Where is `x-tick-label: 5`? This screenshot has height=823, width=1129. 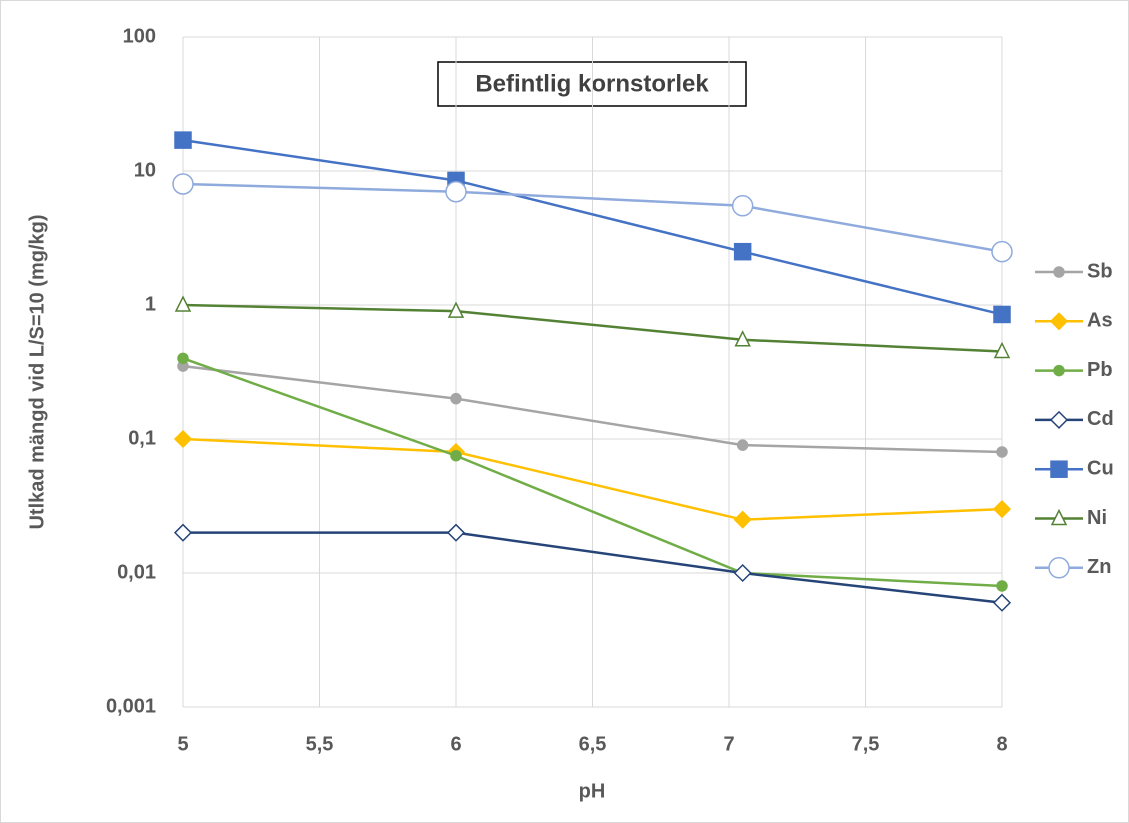
x-tick-label: 5 is located at coordinates (182, 744).